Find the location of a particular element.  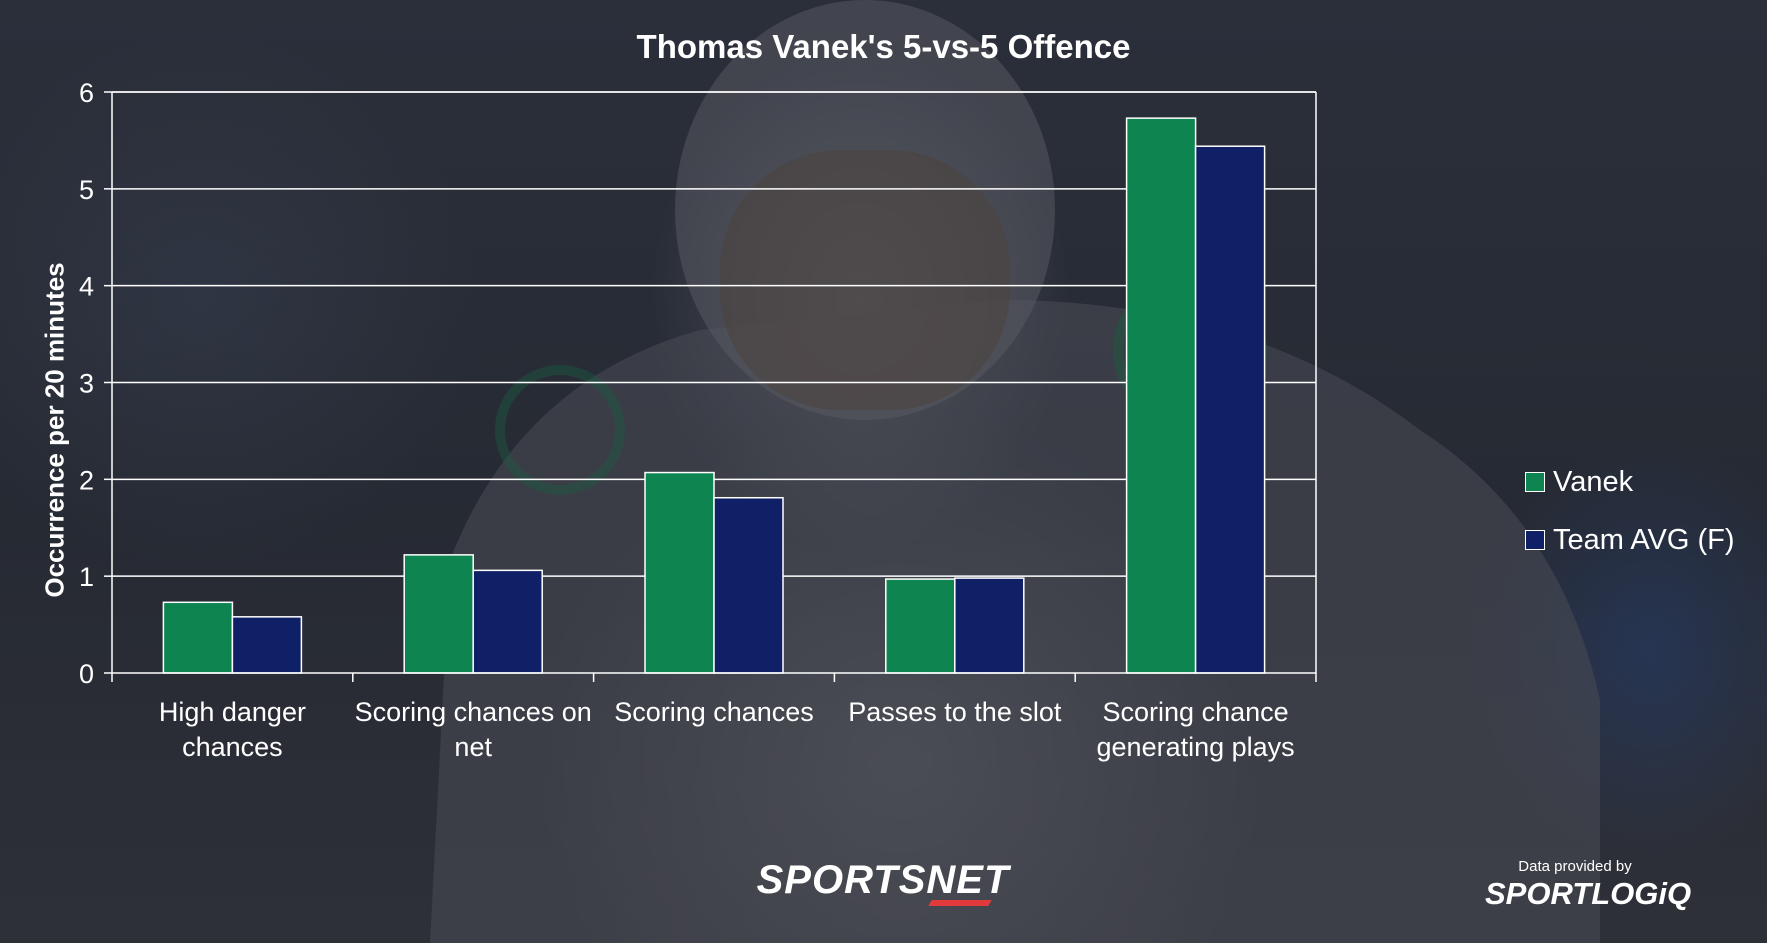

y-tick-label: 6 is located at coordinates (86, 93).